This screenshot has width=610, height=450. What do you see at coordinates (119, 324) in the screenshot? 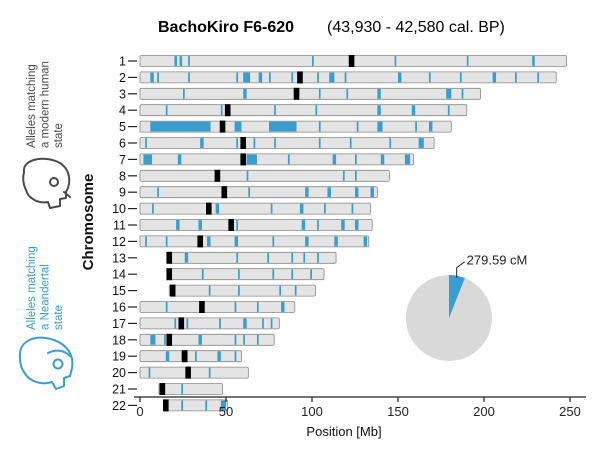
I see `chromosome-label: 17` at bounding box center [119, 324].